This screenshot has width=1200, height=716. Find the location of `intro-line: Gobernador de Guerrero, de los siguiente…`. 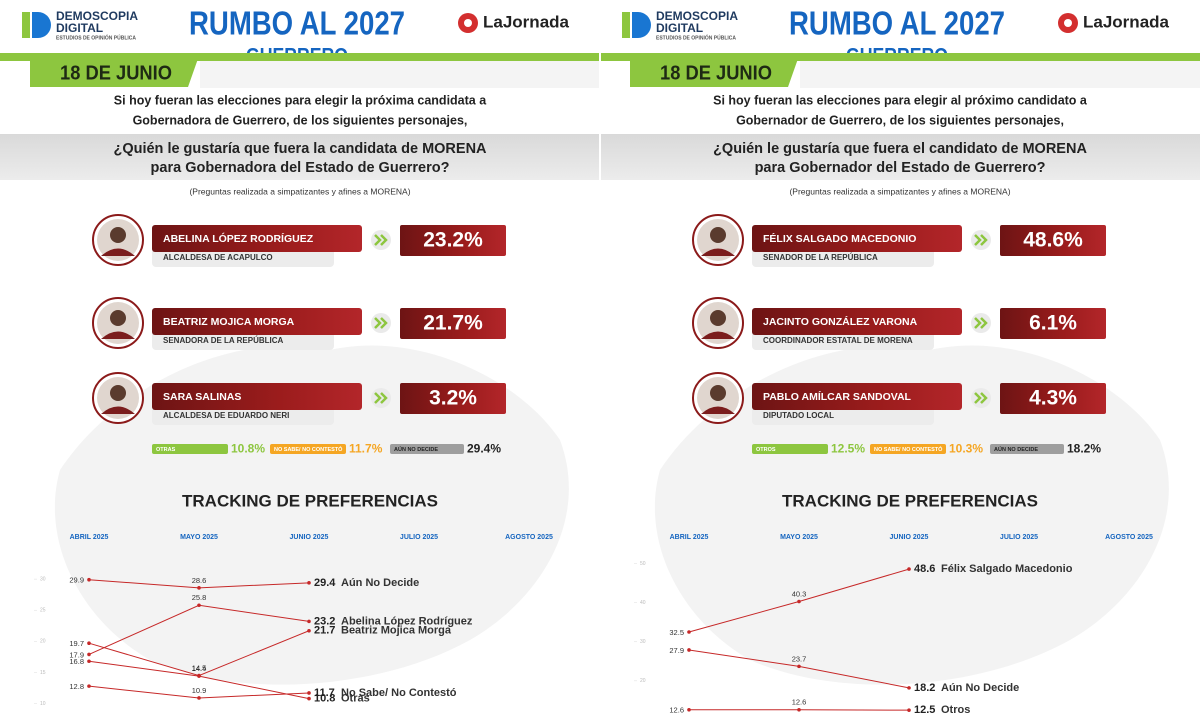

intro-line: Gobernador de Guerrero, de los siguiente… is located at coordinates (900, 120).